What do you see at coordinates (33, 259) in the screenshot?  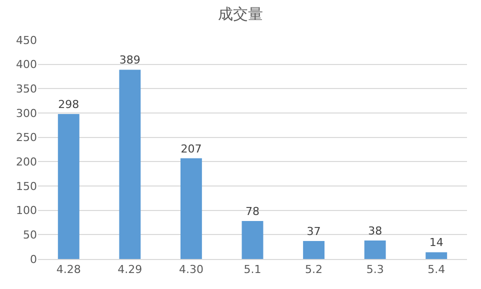 I see `y-tick-label: 0` at bounding box center [33, 259].